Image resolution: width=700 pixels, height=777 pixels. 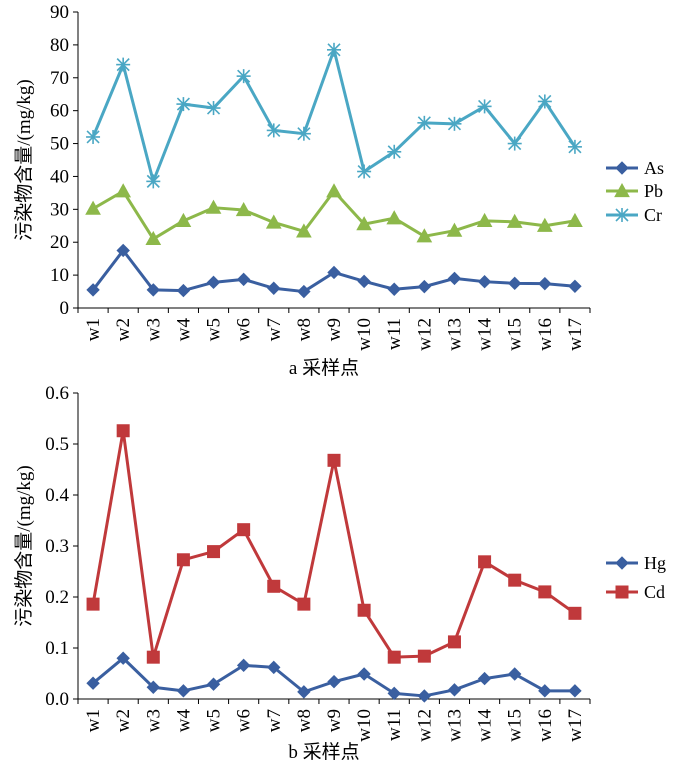 I want to click on data-point-cd-w7, so click(x=274, y=586).